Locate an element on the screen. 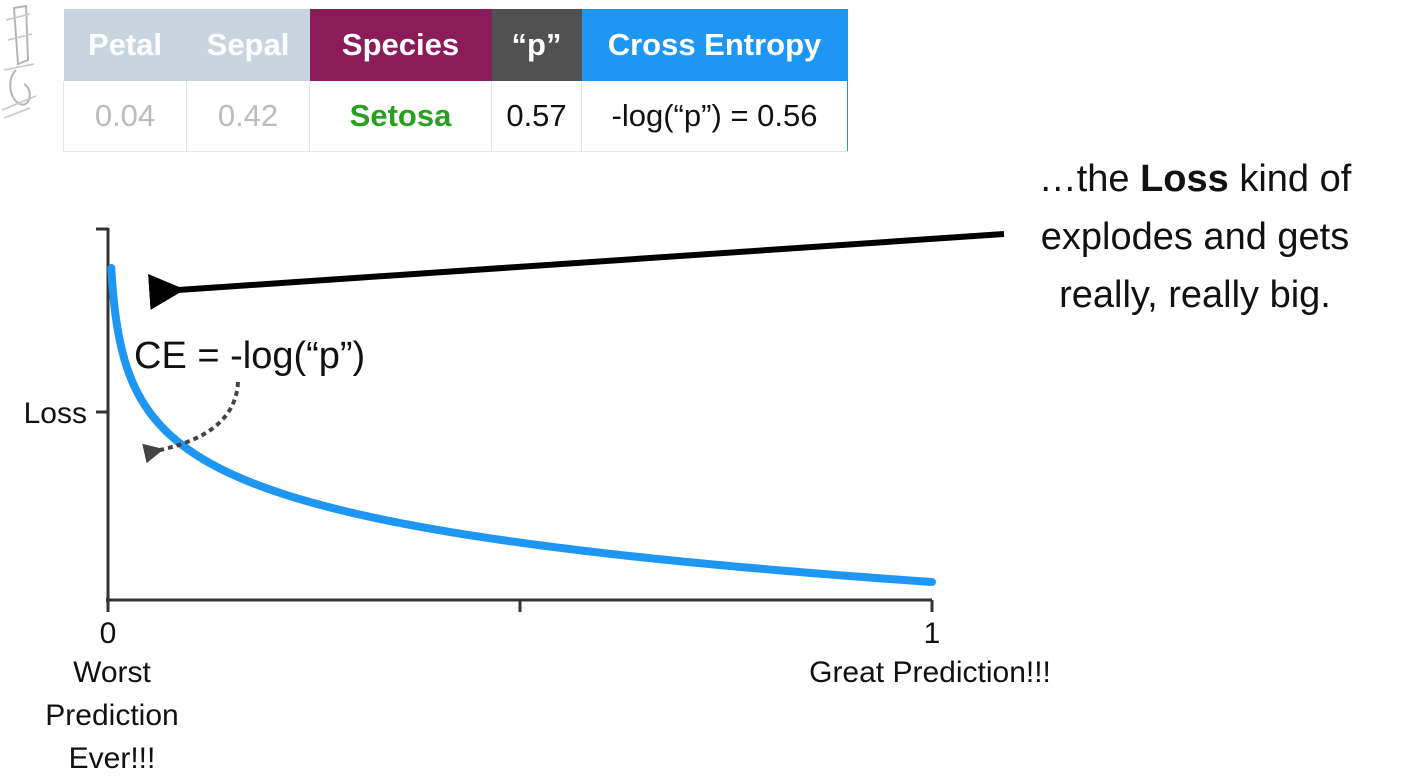 Image resolution: width=1414 pixels, height=780 pixels. header-sepal: Sepal is located at coordinates (248, 45).